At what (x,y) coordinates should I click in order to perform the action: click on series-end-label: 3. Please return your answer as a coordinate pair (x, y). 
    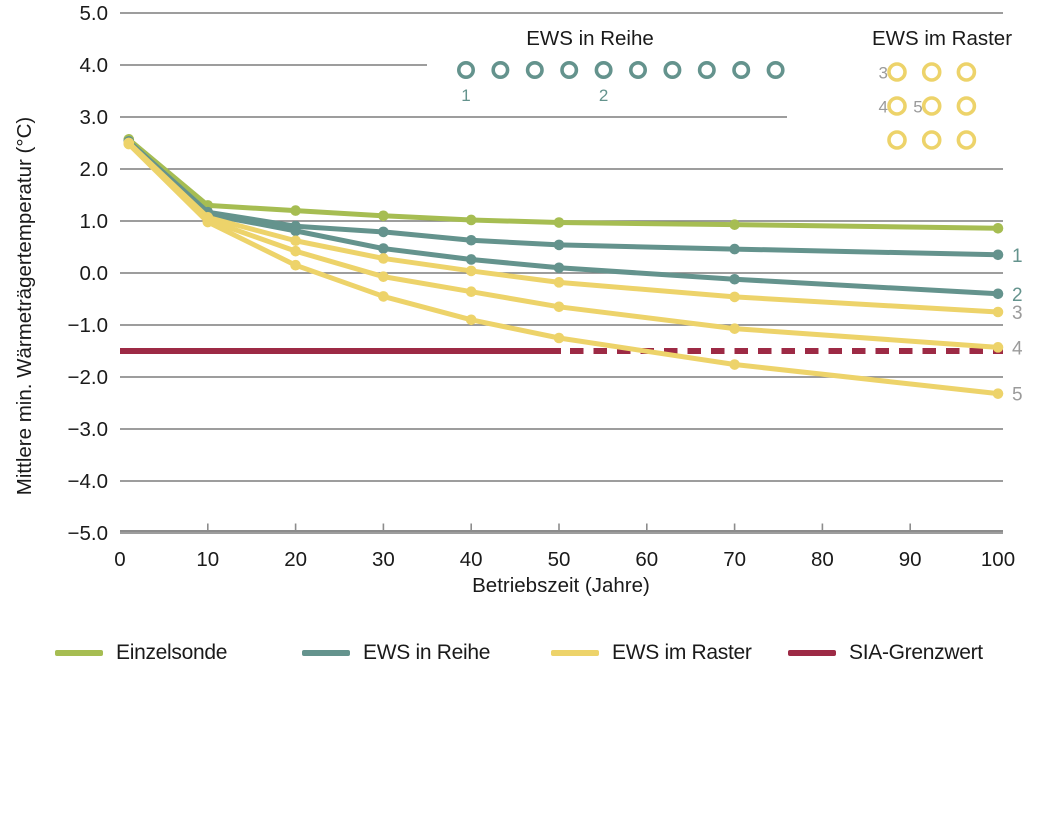
    Looking at the image, I should click on (1017, 313).